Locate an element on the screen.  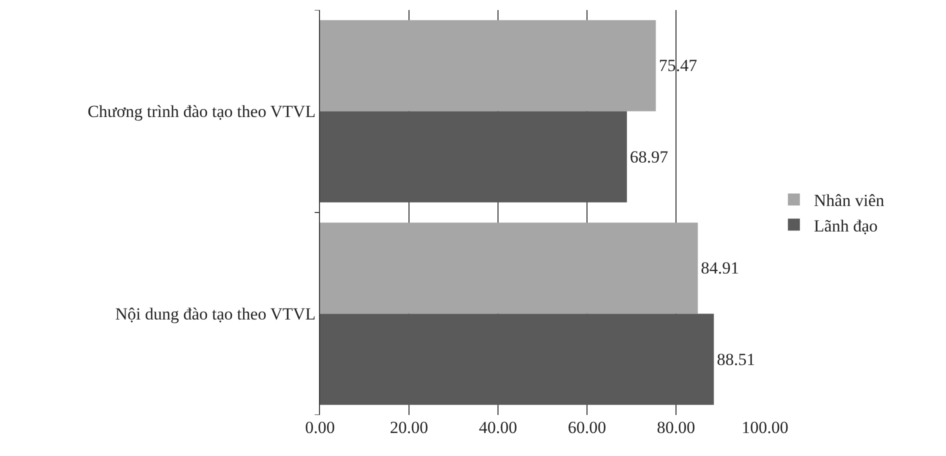
x-tick-label: 40.00 is located at coordinates (498, 427).